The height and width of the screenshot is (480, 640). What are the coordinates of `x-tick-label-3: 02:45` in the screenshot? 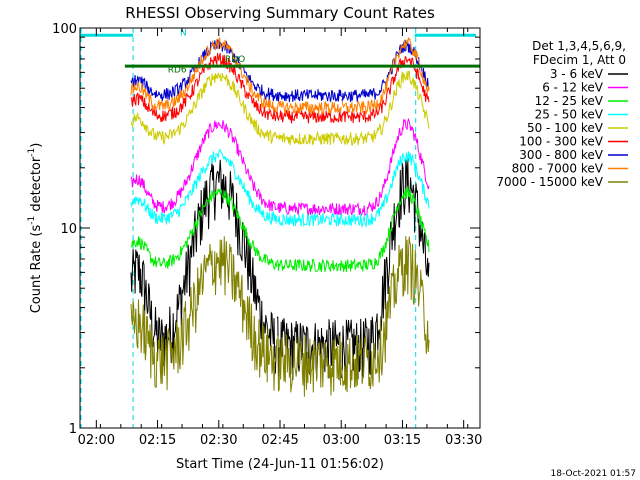 It's located at (279, 440).